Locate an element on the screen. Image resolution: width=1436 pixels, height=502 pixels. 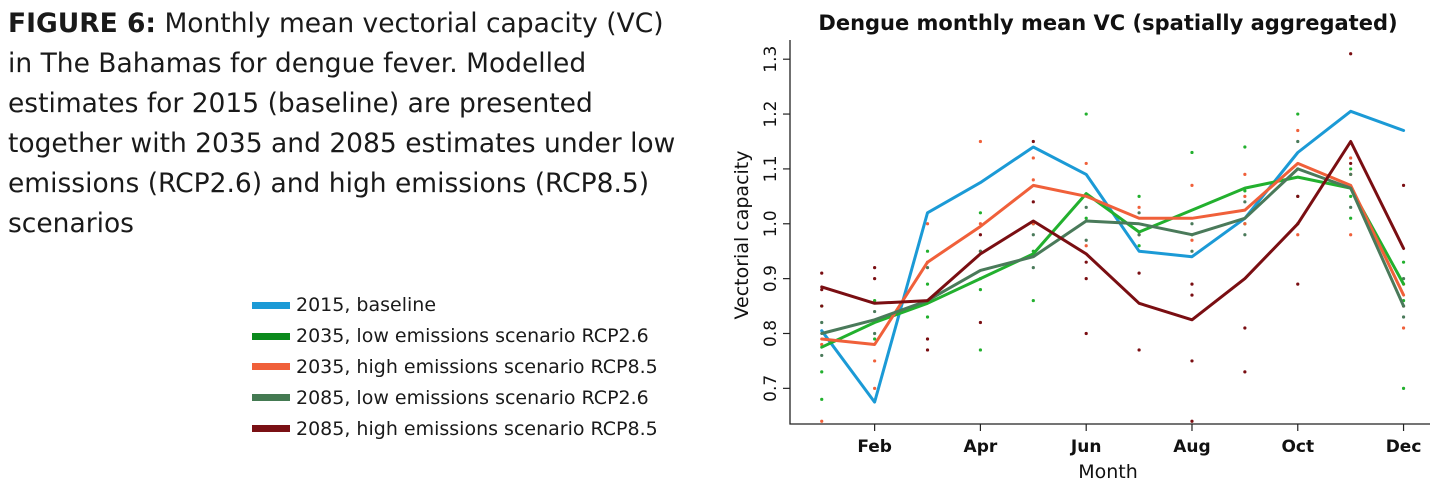
legend-label: 2085, low emissions scenario RCP2.6 is located at coordinates (472, 397).